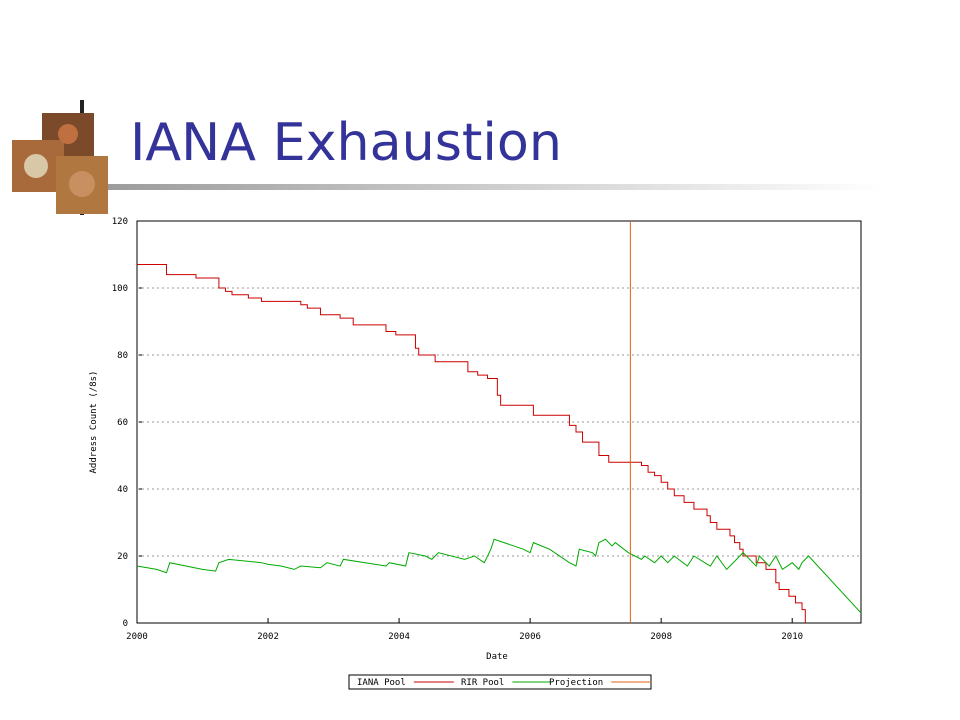 The width and height of the screenshot is (960, 720). What do you see at coordinates (120, 289) in the screenshot?
I see `y-tick-label: 100` at bounding box center [120, 289].